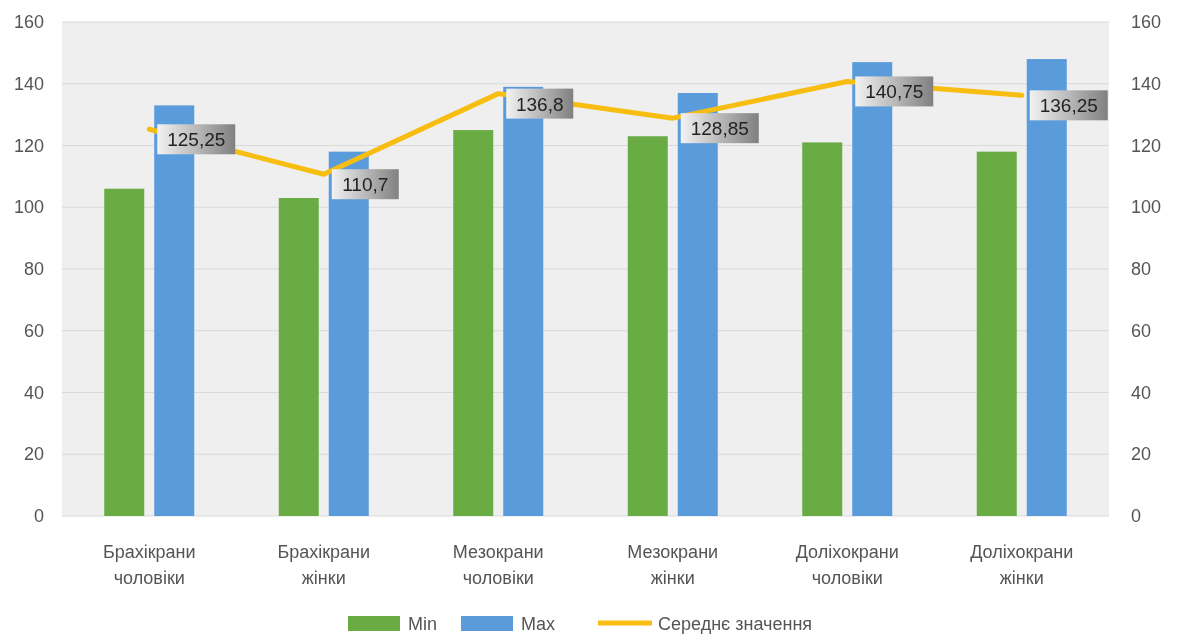 The image size is (1189, 639). I want to click on x-tick-label: Доліхокрани чоловіки, so click(847, 565).